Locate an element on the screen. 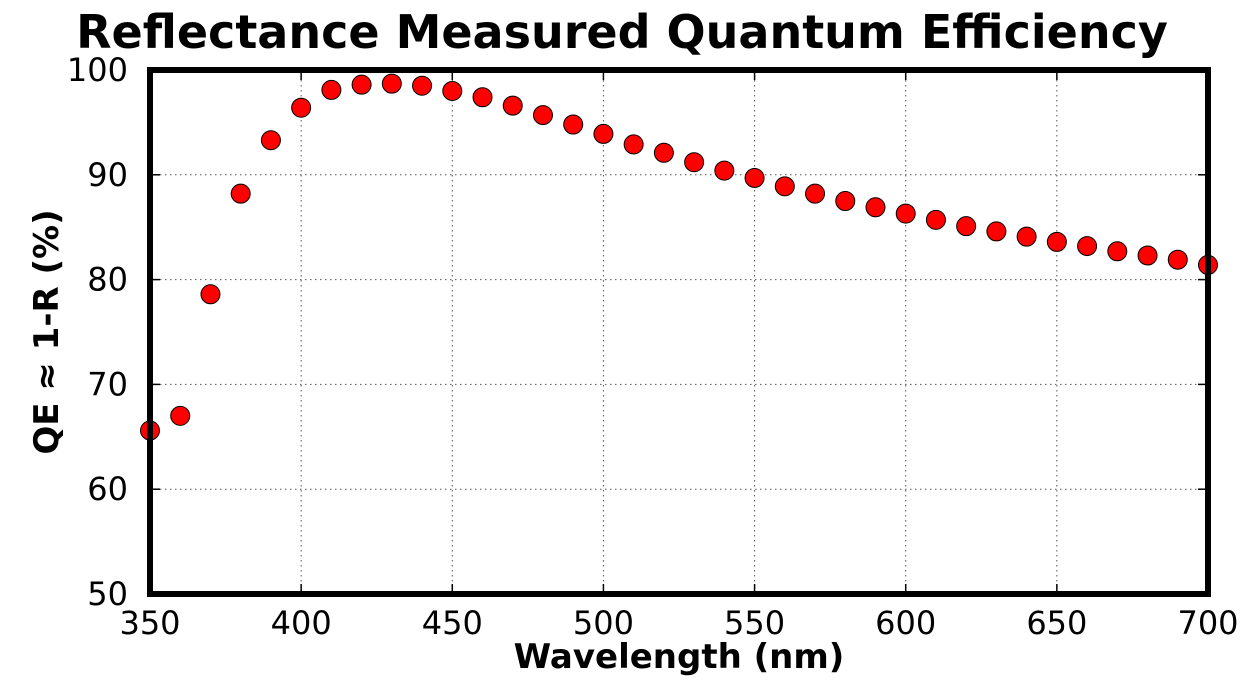 Image resolution: width=1244 pixels, height=691 pixels. x-tick-label: 700 is located at coordinates (1207, 623).